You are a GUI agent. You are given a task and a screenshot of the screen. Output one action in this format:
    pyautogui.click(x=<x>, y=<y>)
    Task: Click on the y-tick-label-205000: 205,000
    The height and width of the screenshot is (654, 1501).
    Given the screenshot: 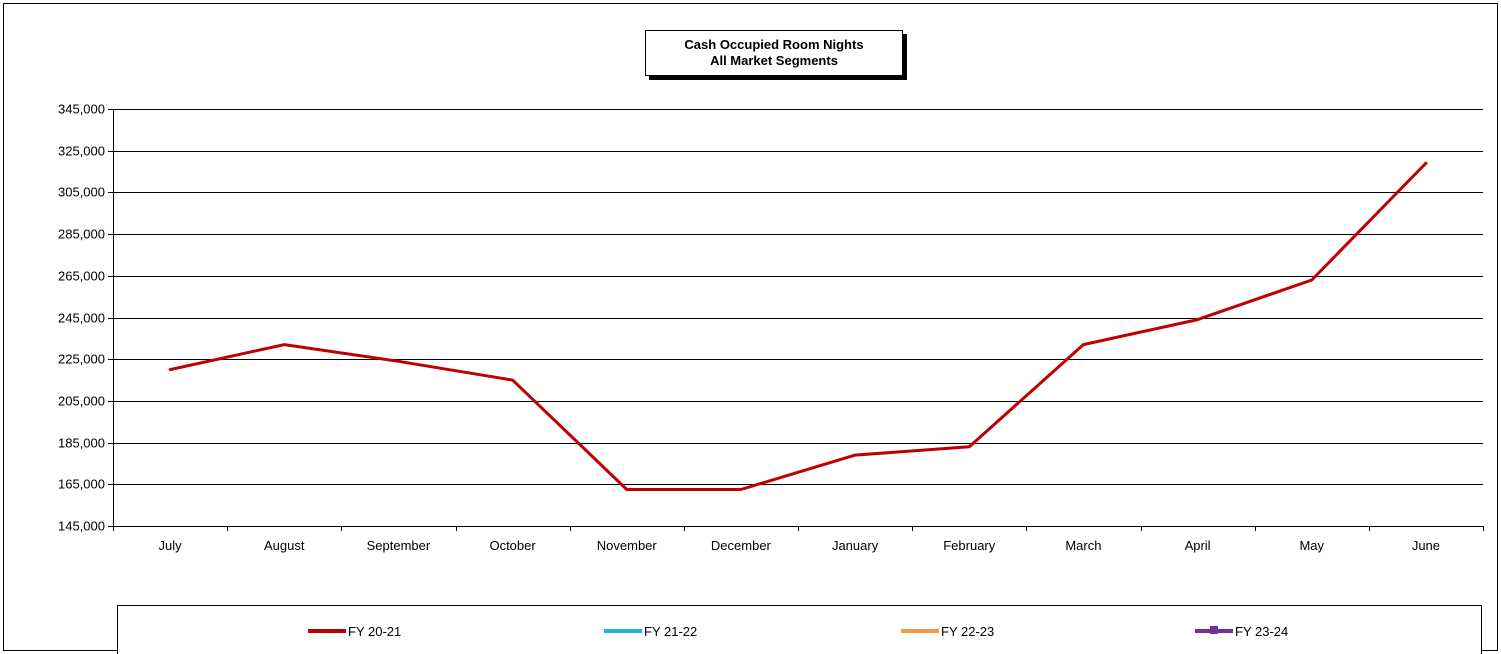 What is the action you would take?
    pyautogui.click(x=81, y=401)
    